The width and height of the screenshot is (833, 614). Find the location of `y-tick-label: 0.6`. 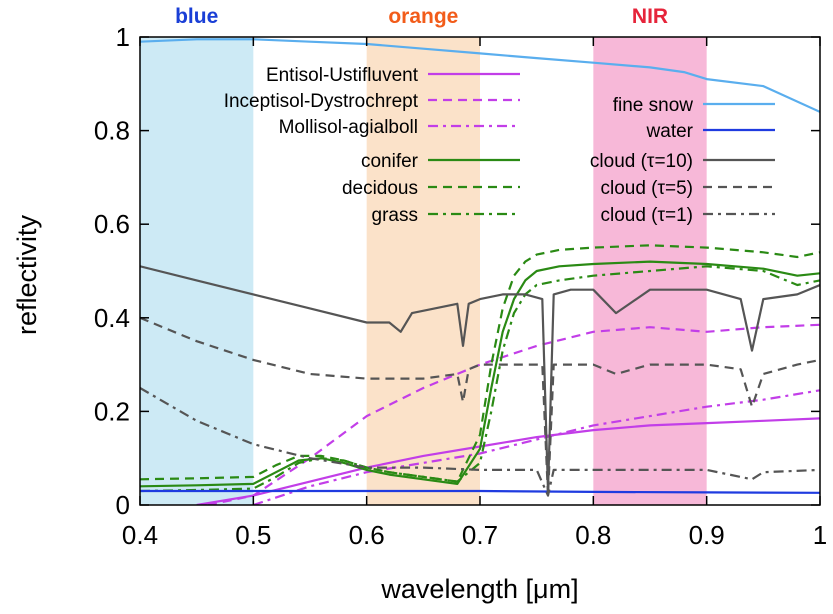

y-tick-label: 0.6 is located at coordinates (112, 224).